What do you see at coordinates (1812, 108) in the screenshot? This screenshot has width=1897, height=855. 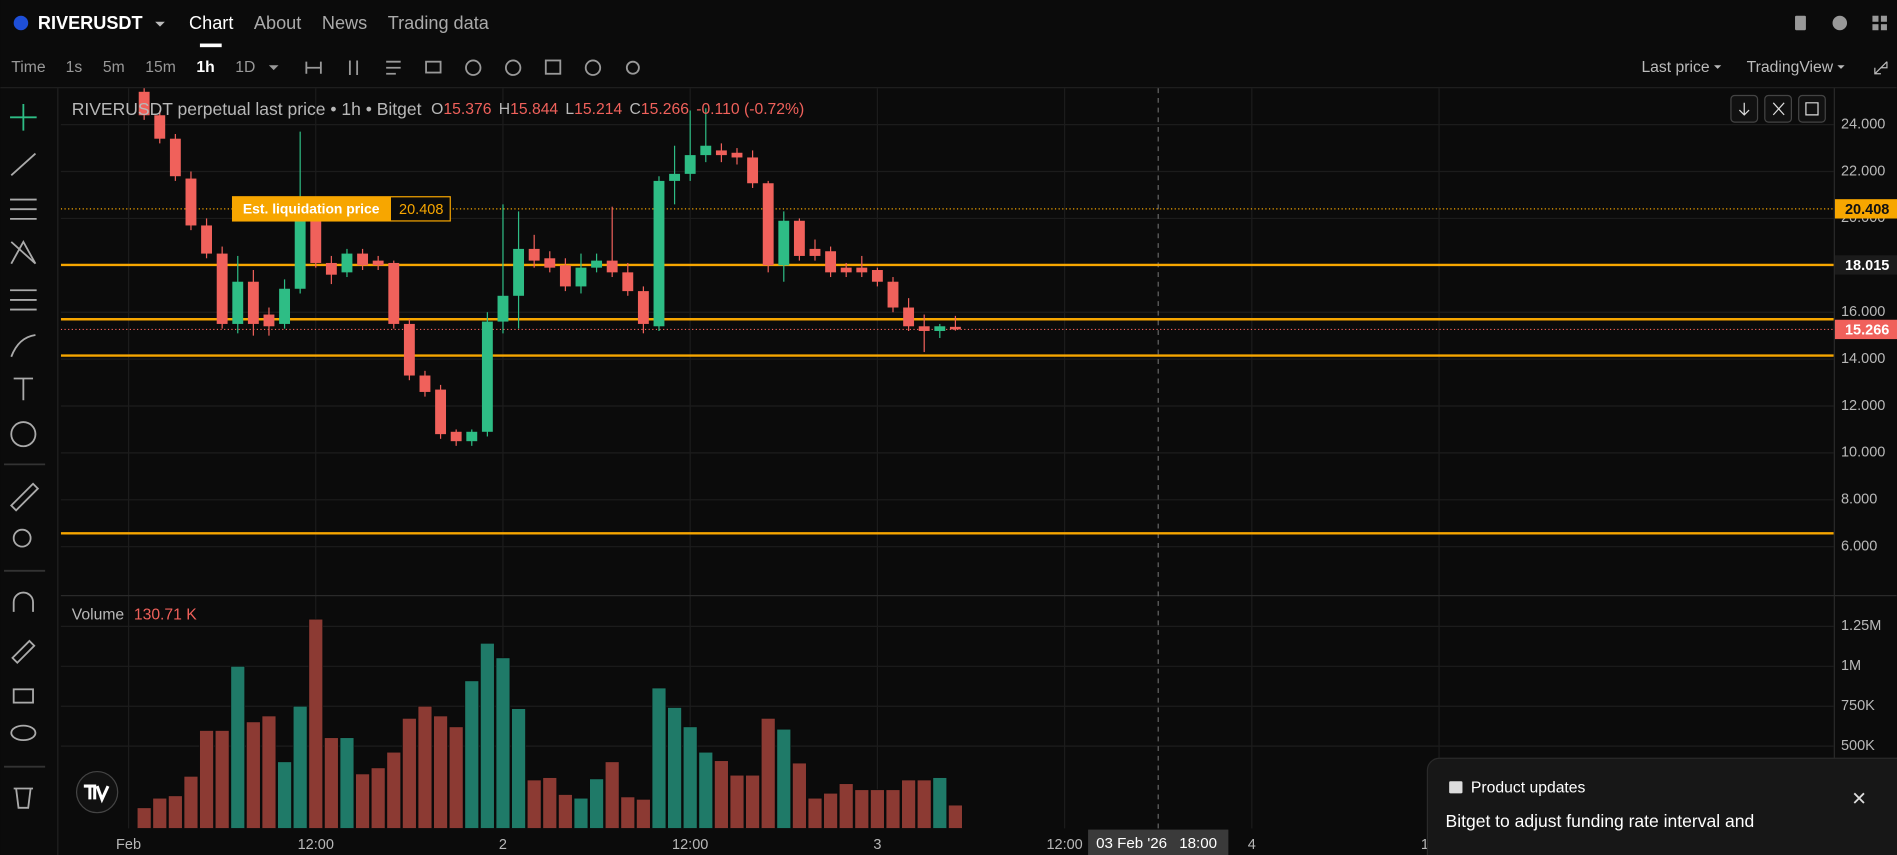 I see `button` at bounding box center [1812, 108].